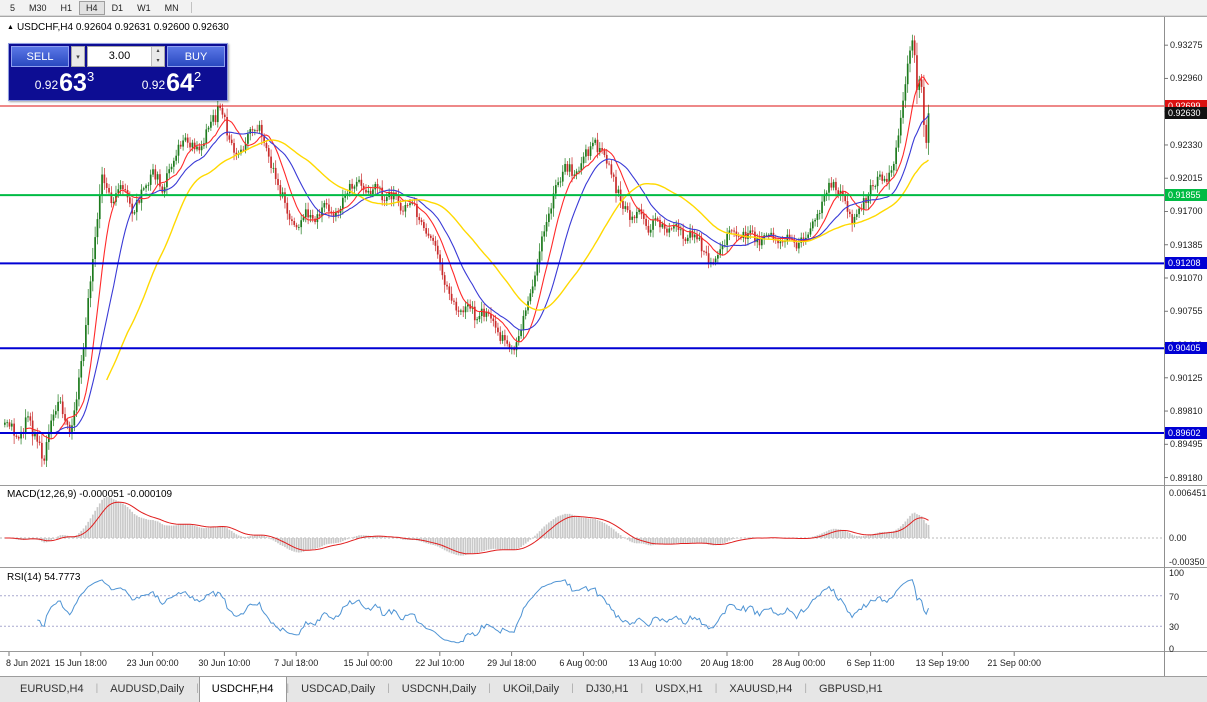 The image size is (1207, 702). What do you see at coordinates (126, 494) in the screenshot?
I see `macd-values: -0.000051 -0.000109` at bounding box center [126, 494].